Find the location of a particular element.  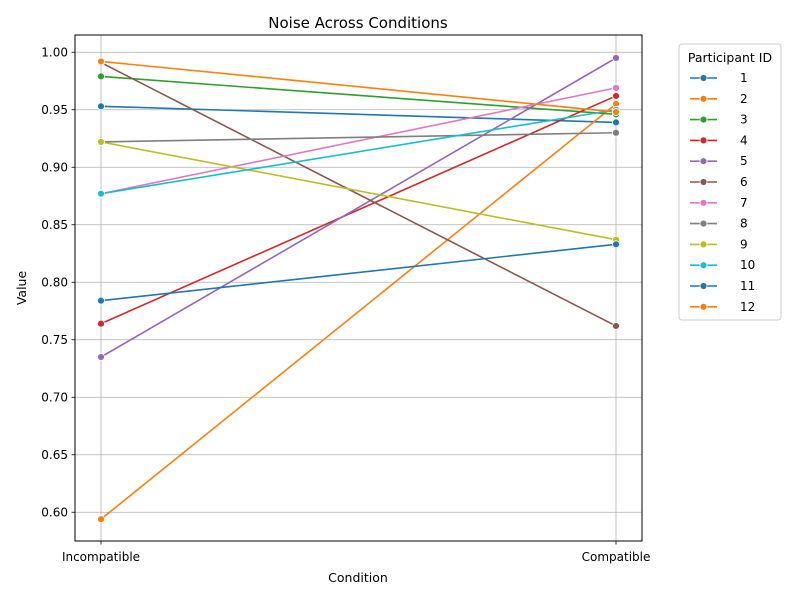

y-axis-ticks: 0.60 0.65 0.70 0.75 0.80 0.85 0.90 0.95 1.00 is located at coordinates (58, 282).